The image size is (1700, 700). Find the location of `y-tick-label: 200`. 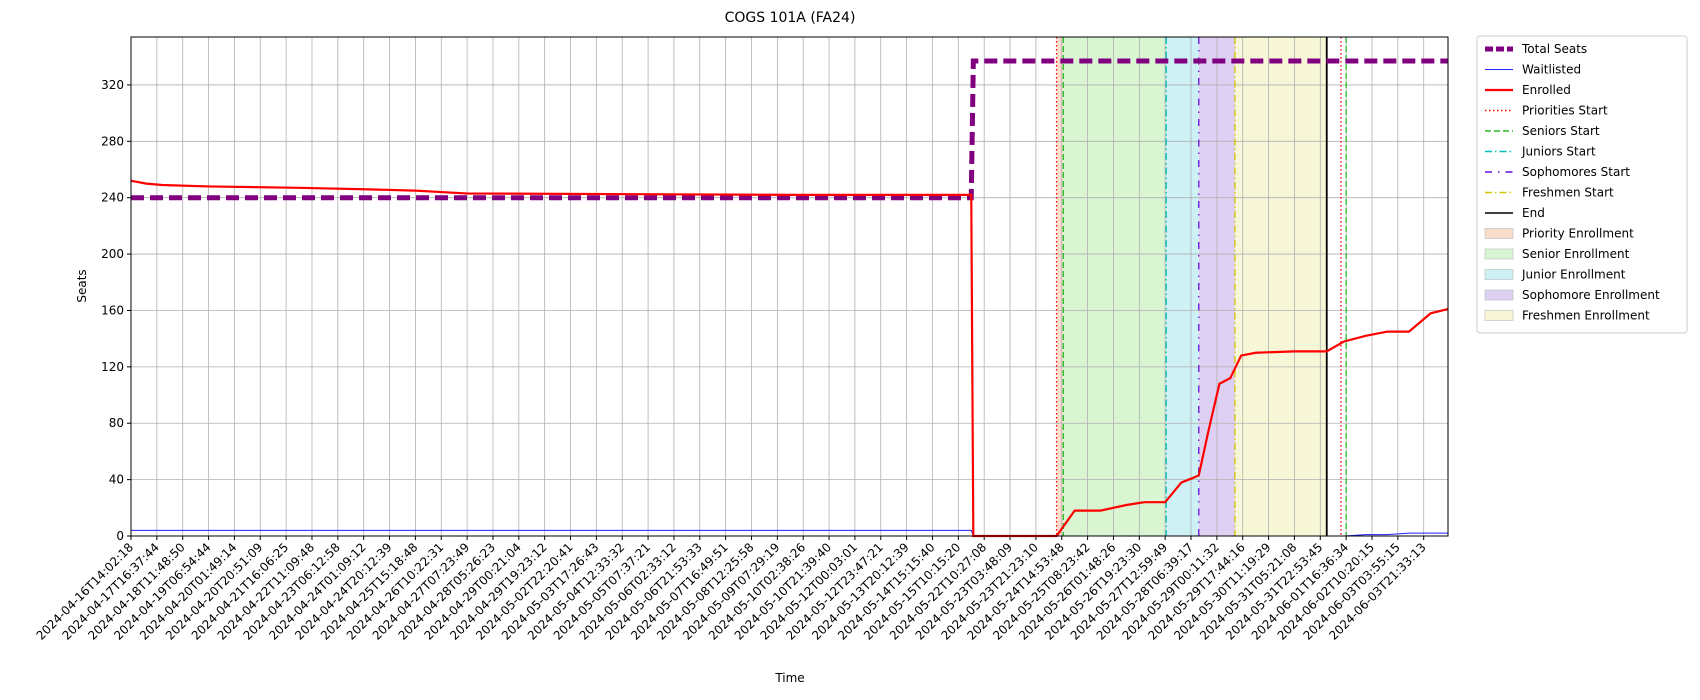

y-tick-label: 200 is located at coordinates (112, 254).